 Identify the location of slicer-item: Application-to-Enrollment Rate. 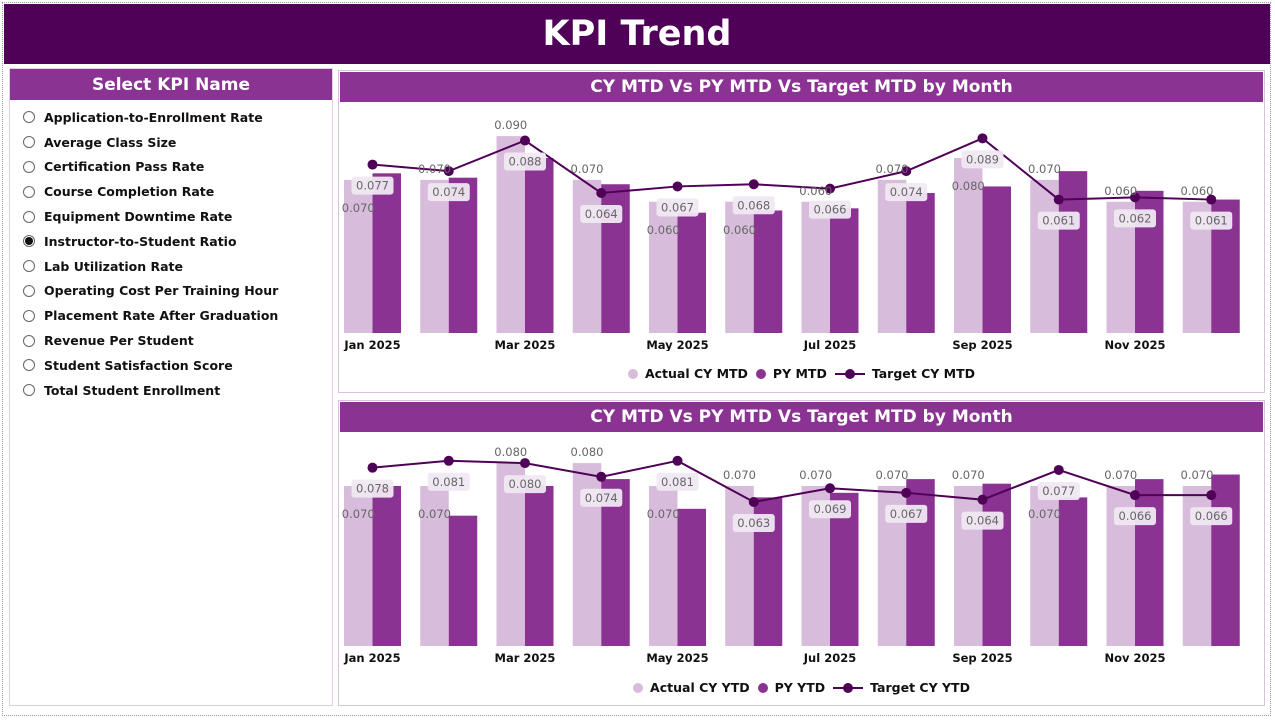
(171, 117).